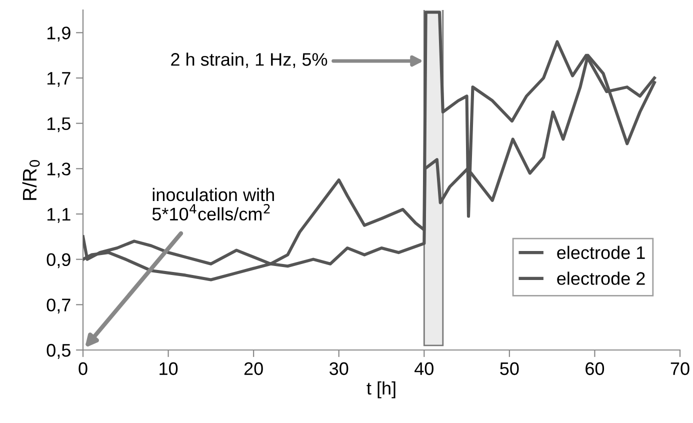 Image resolution: width=693 pixels, height=423 pixels. I want to click on x-tick-label: 0, so click(83, 369).